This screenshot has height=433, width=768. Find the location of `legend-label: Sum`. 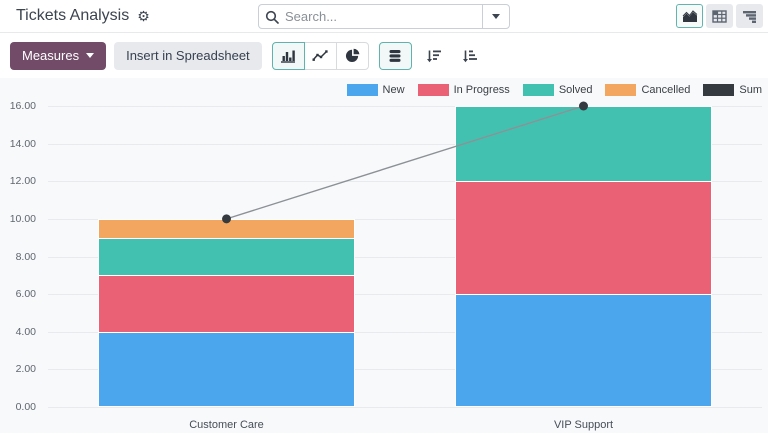

legend-label: Sum is located at coordinates (750, 90).